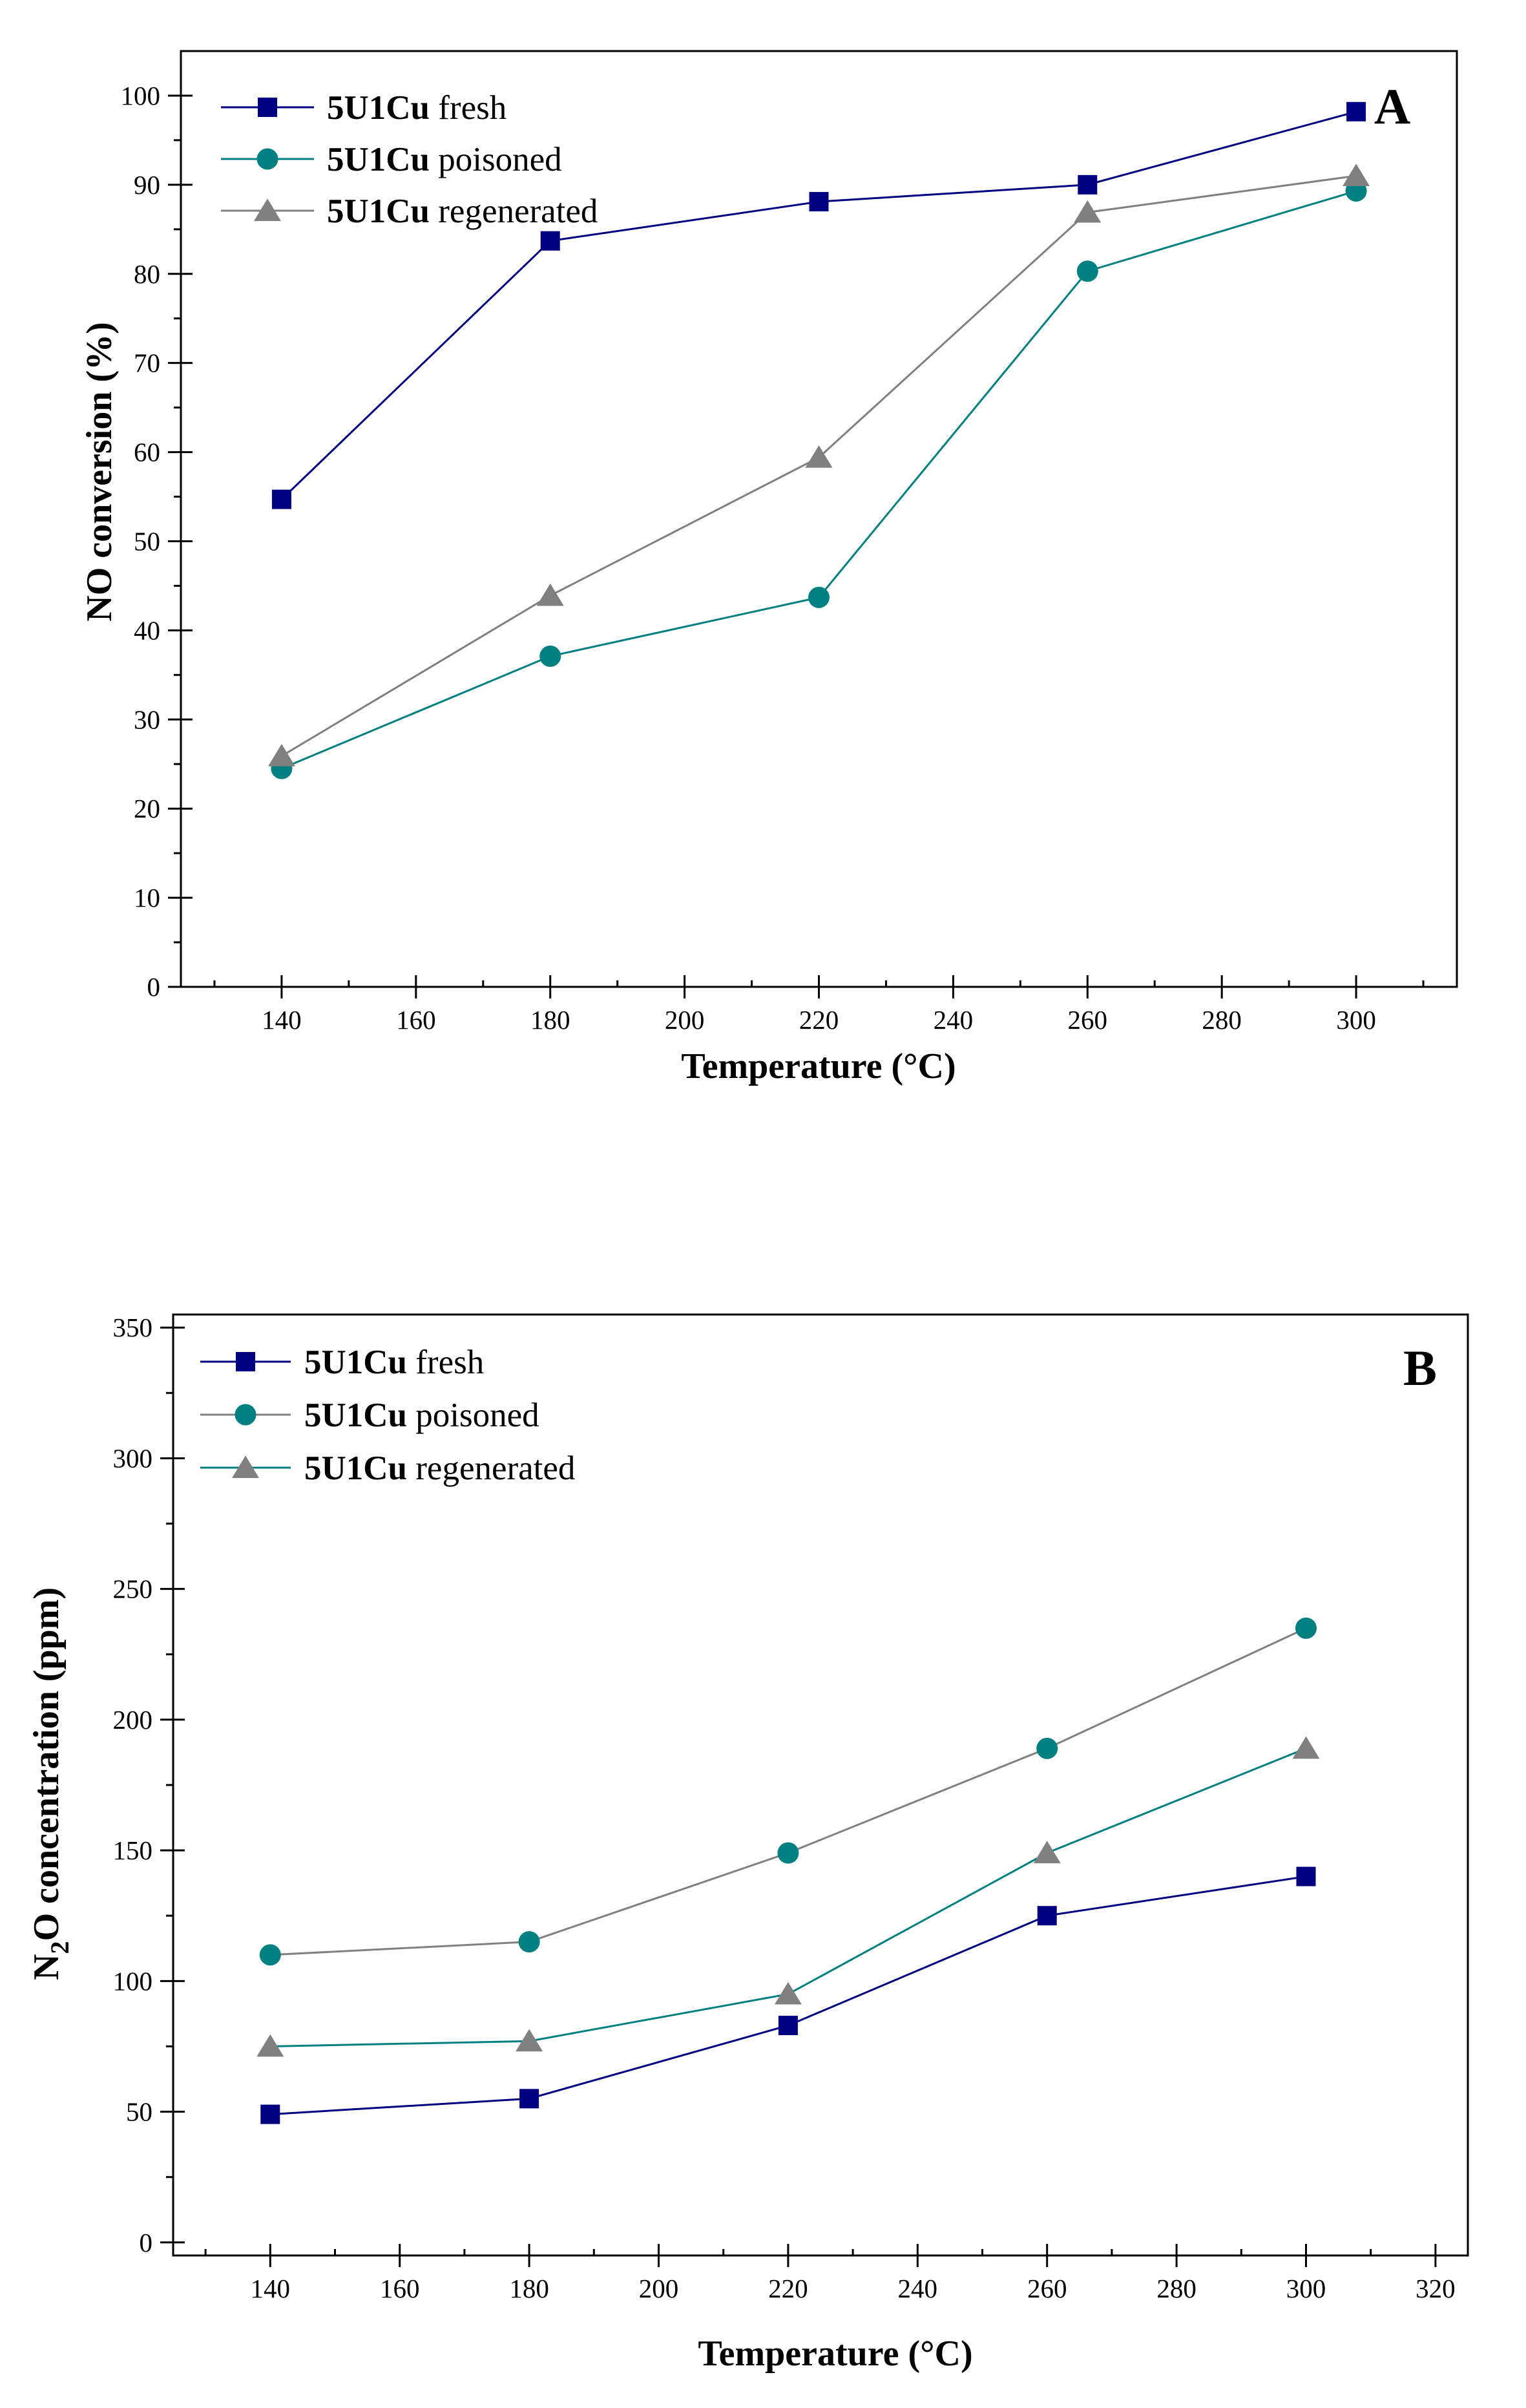  I want to click on chart-a-legend-0-label-bold: 5U1Cu, so click(379, 108).